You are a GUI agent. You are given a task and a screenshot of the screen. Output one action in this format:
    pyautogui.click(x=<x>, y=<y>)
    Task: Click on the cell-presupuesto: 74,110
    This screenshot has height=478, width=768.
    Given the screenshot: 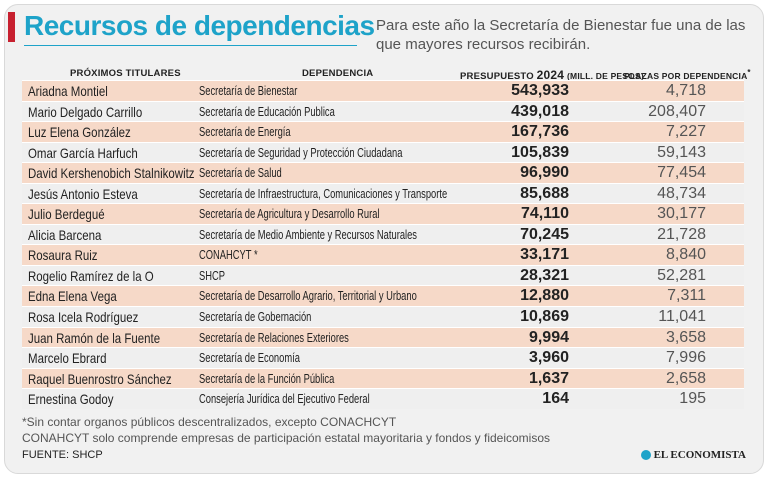 What is the action you would take?
    pyautogui.click(x=544, y=214)
    